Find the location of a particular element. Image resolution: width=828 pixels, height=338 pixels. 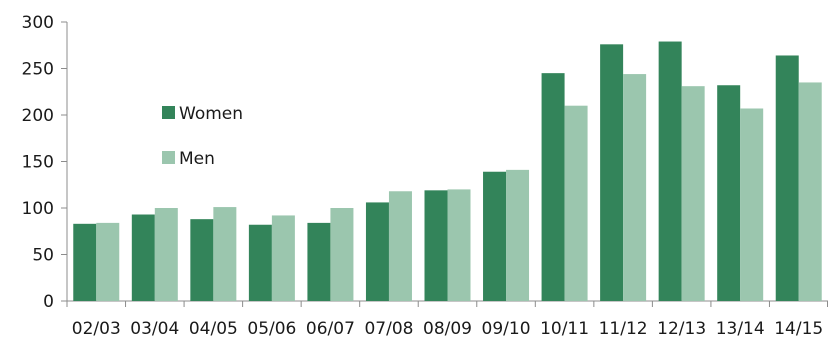

legend-swatch-men is located at coordinates (168, 157).